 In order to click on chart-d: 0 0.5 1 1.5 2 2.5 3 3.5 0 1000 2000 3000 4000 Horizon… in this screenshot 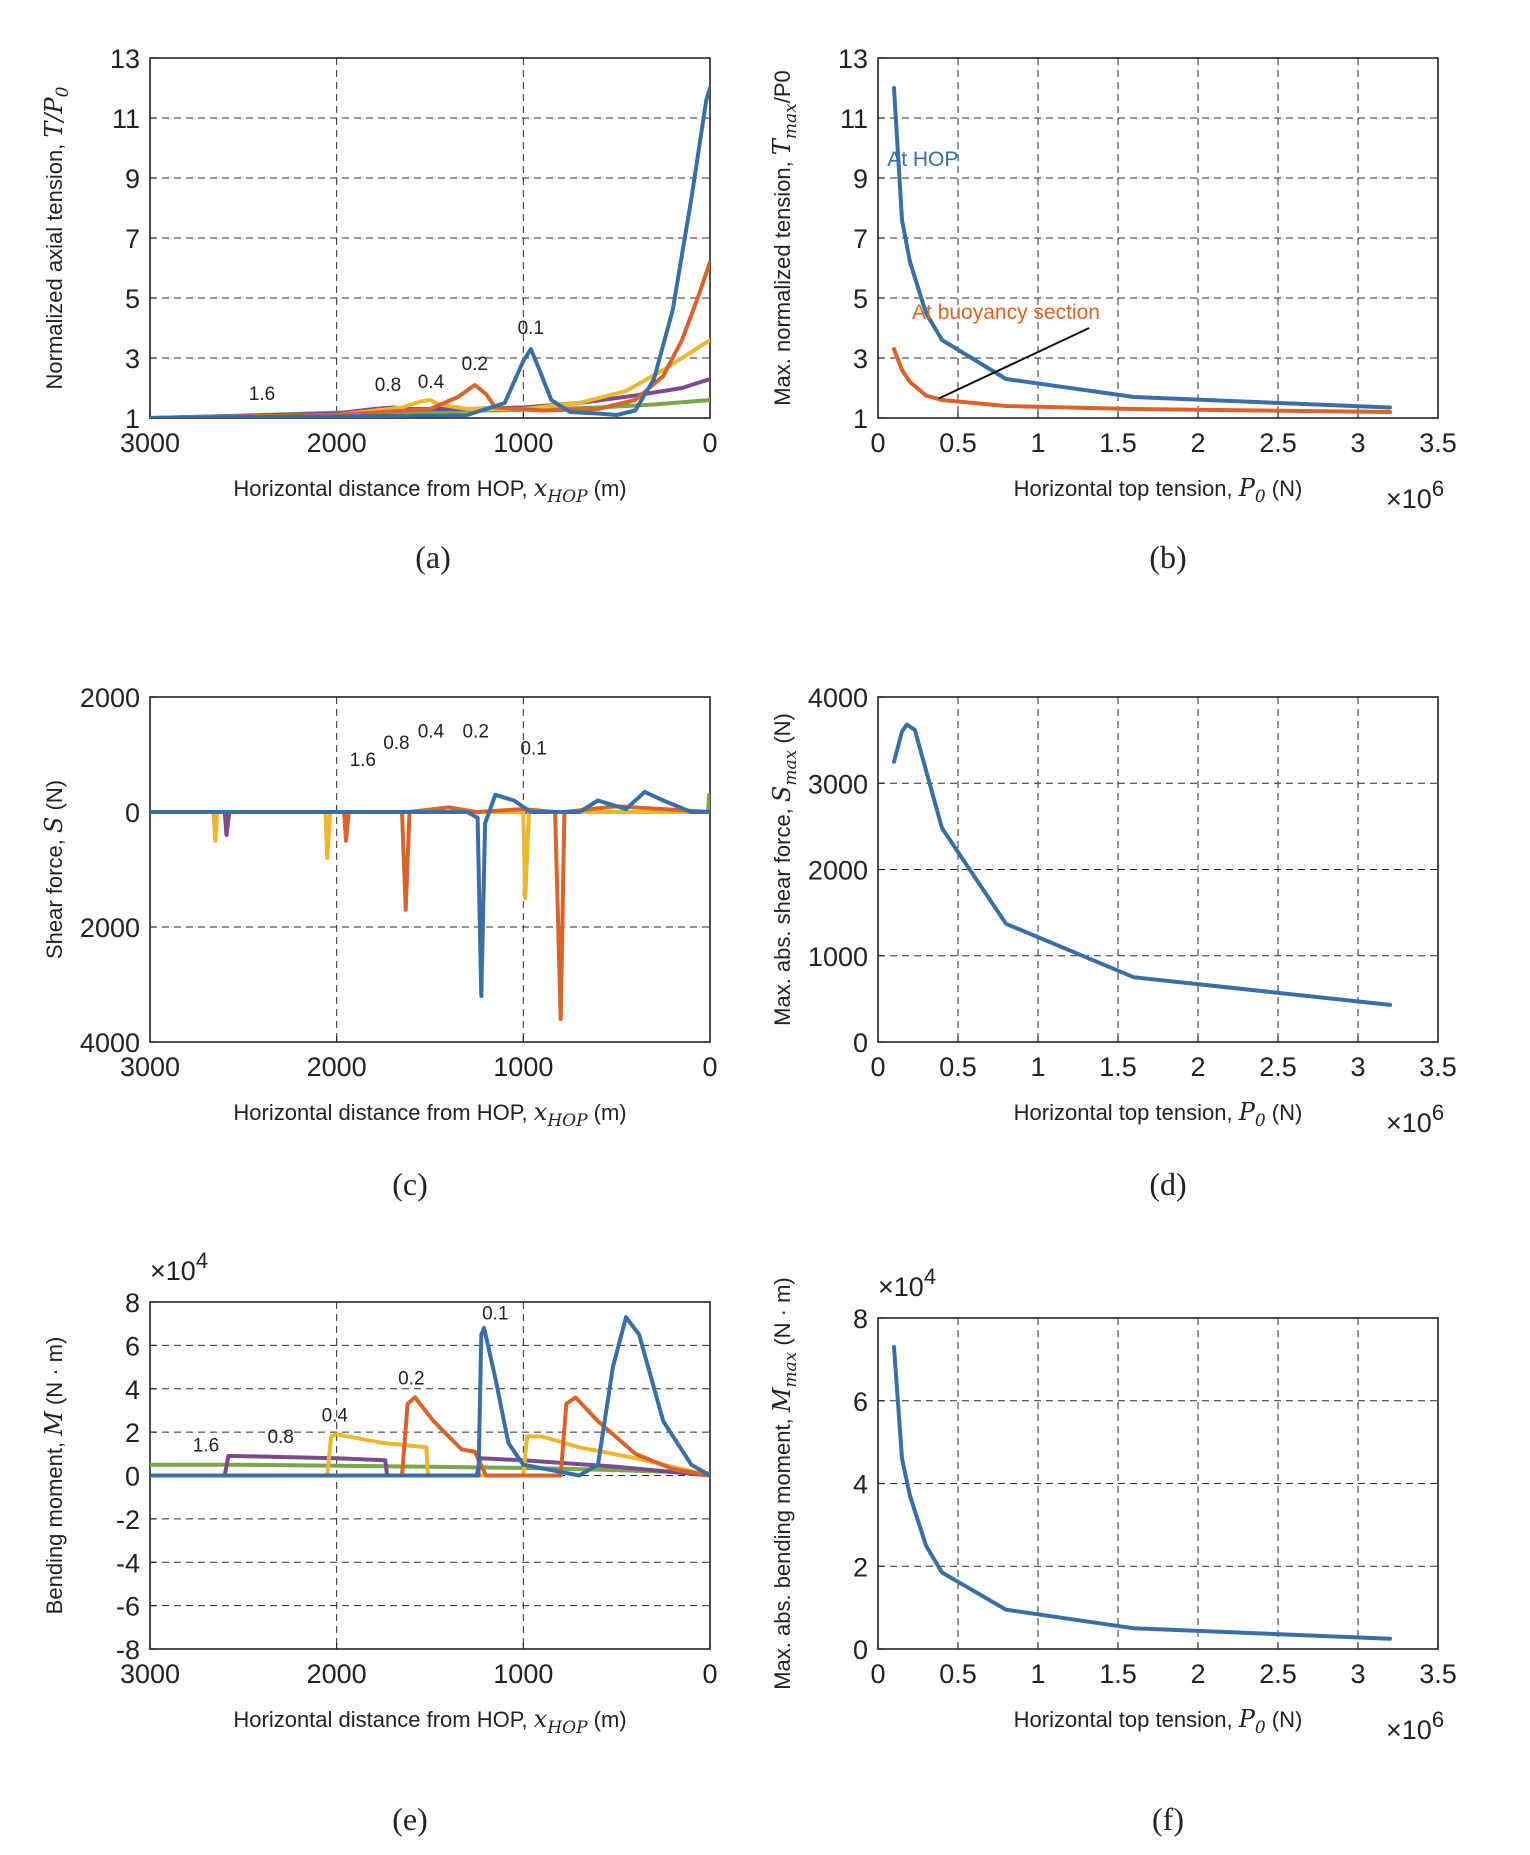, I will do `click(1112, 910)`.